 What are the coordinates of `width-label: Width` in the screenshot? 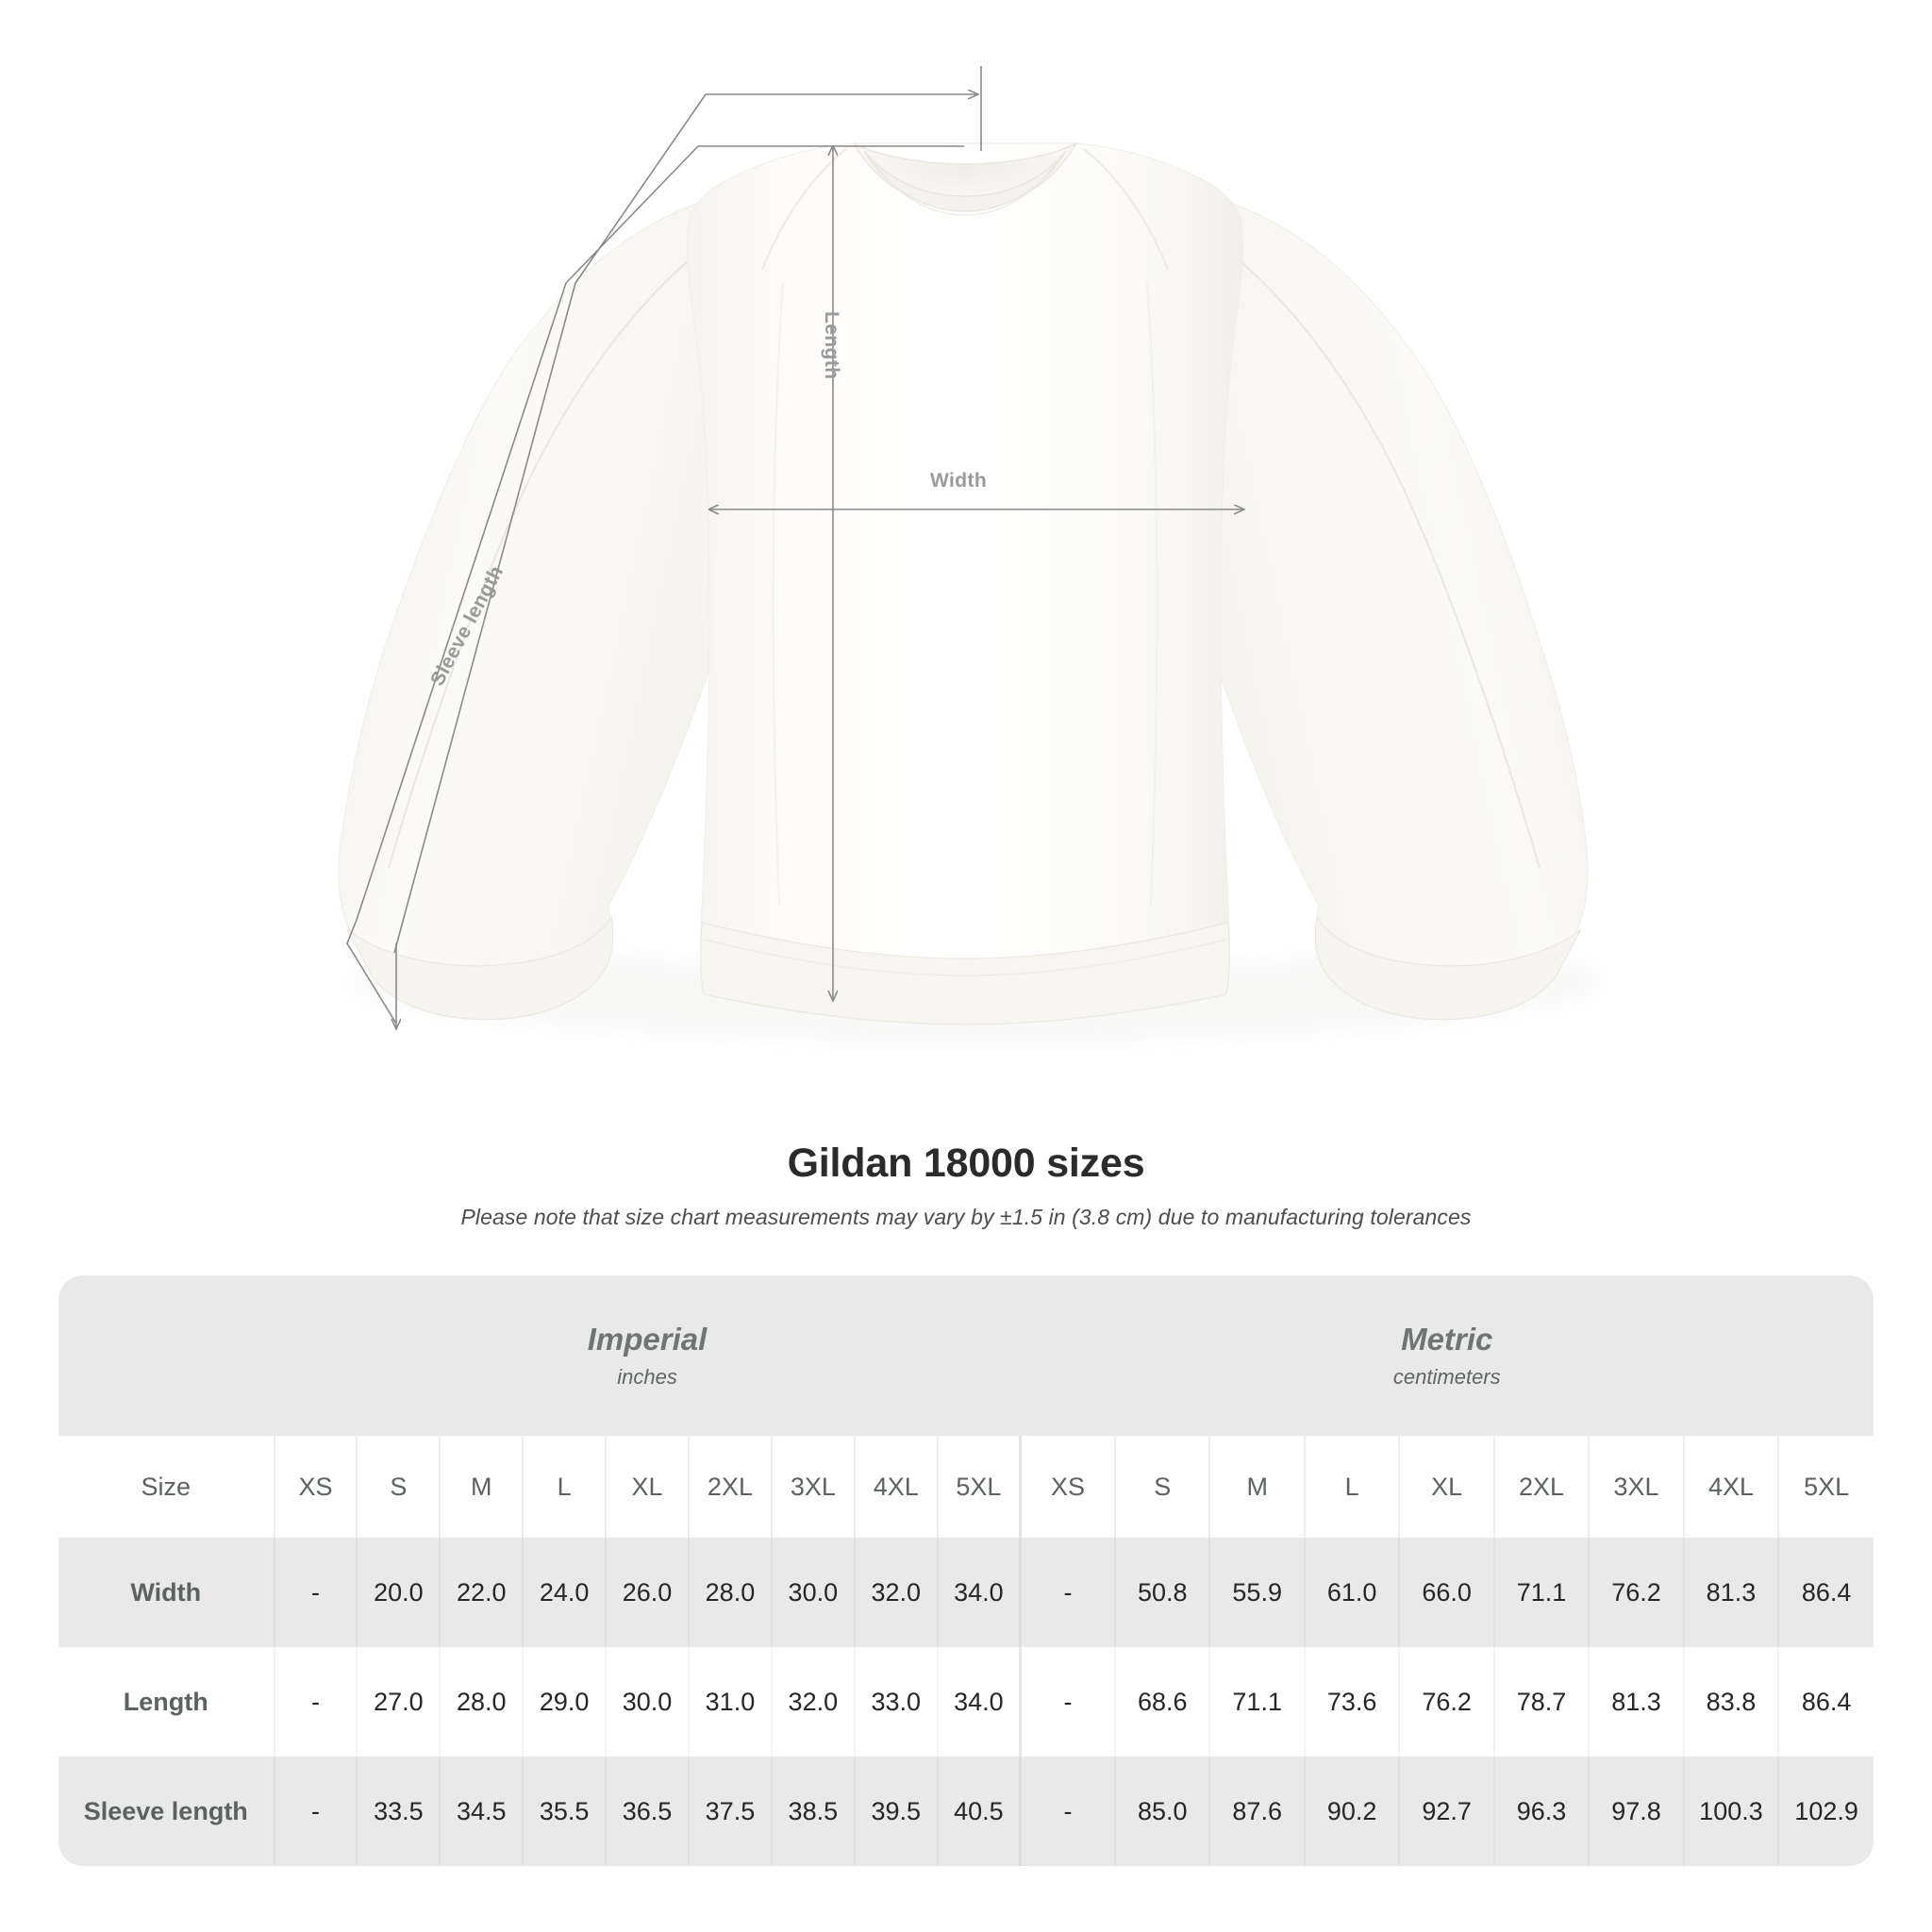 It's located at (959, 481).